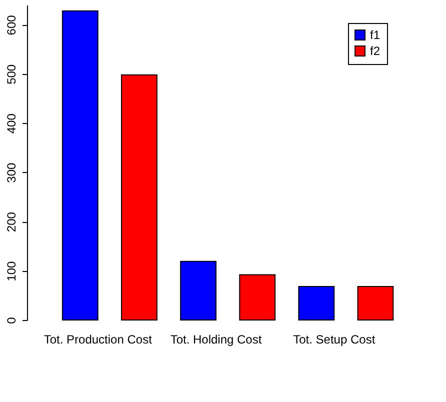 Image resolution: width=446 pixels, height=402 pixels. I want to click on legend-label: f2, so click(375, 51).